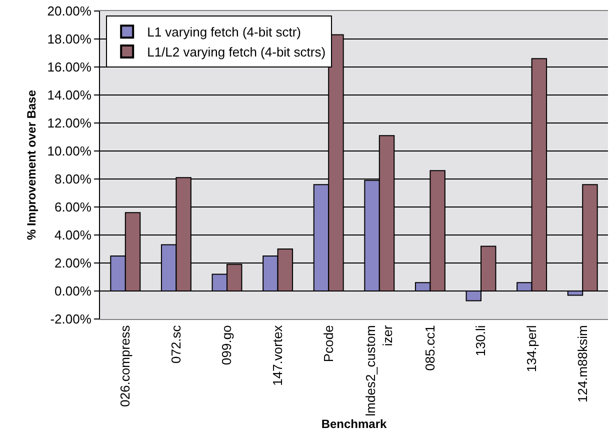 The height and width of the screenshot is (431, 610). I want to click on y-tick-label: 14.00%, so click(69, 95).